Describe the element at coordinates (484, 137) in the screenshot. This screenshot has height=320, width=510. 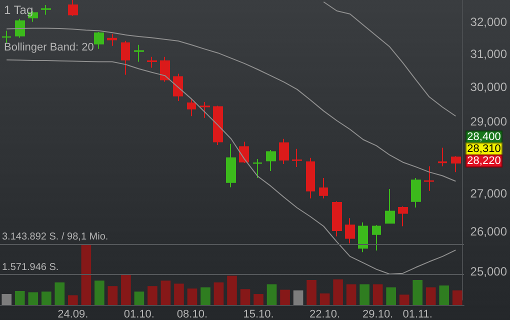
I see `text: 28,400` at that location.